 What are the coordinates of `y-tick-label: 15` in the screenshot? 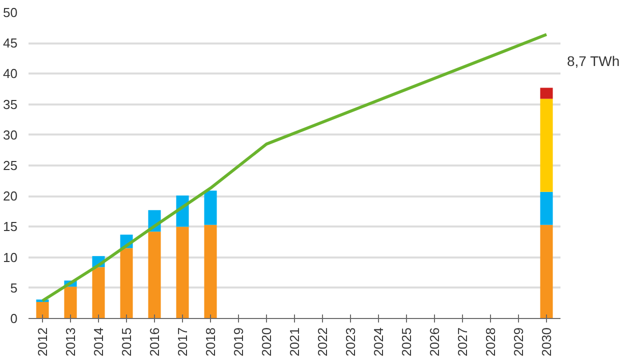 It's located at (10, 226).